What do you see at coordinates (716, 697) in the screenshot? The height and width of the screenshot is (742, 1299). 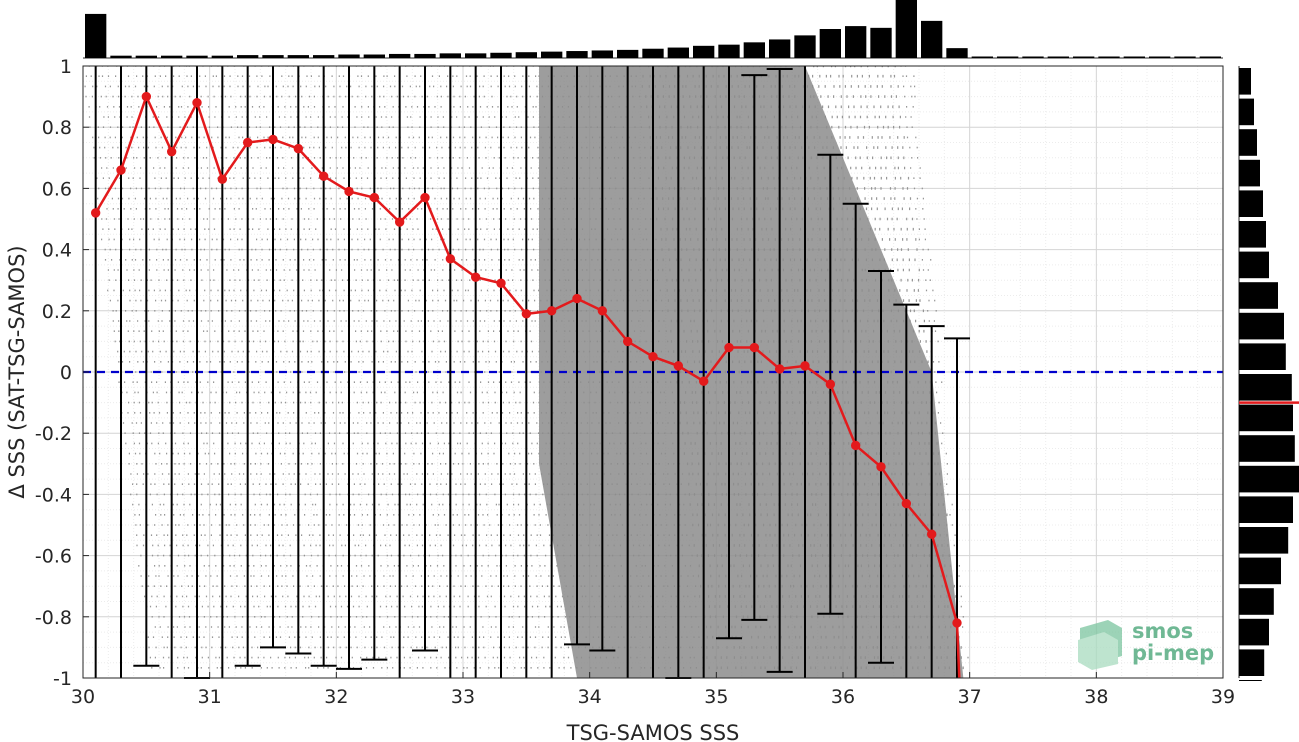 I see `x-tick-label: 35` at bounding box center [716, 697].